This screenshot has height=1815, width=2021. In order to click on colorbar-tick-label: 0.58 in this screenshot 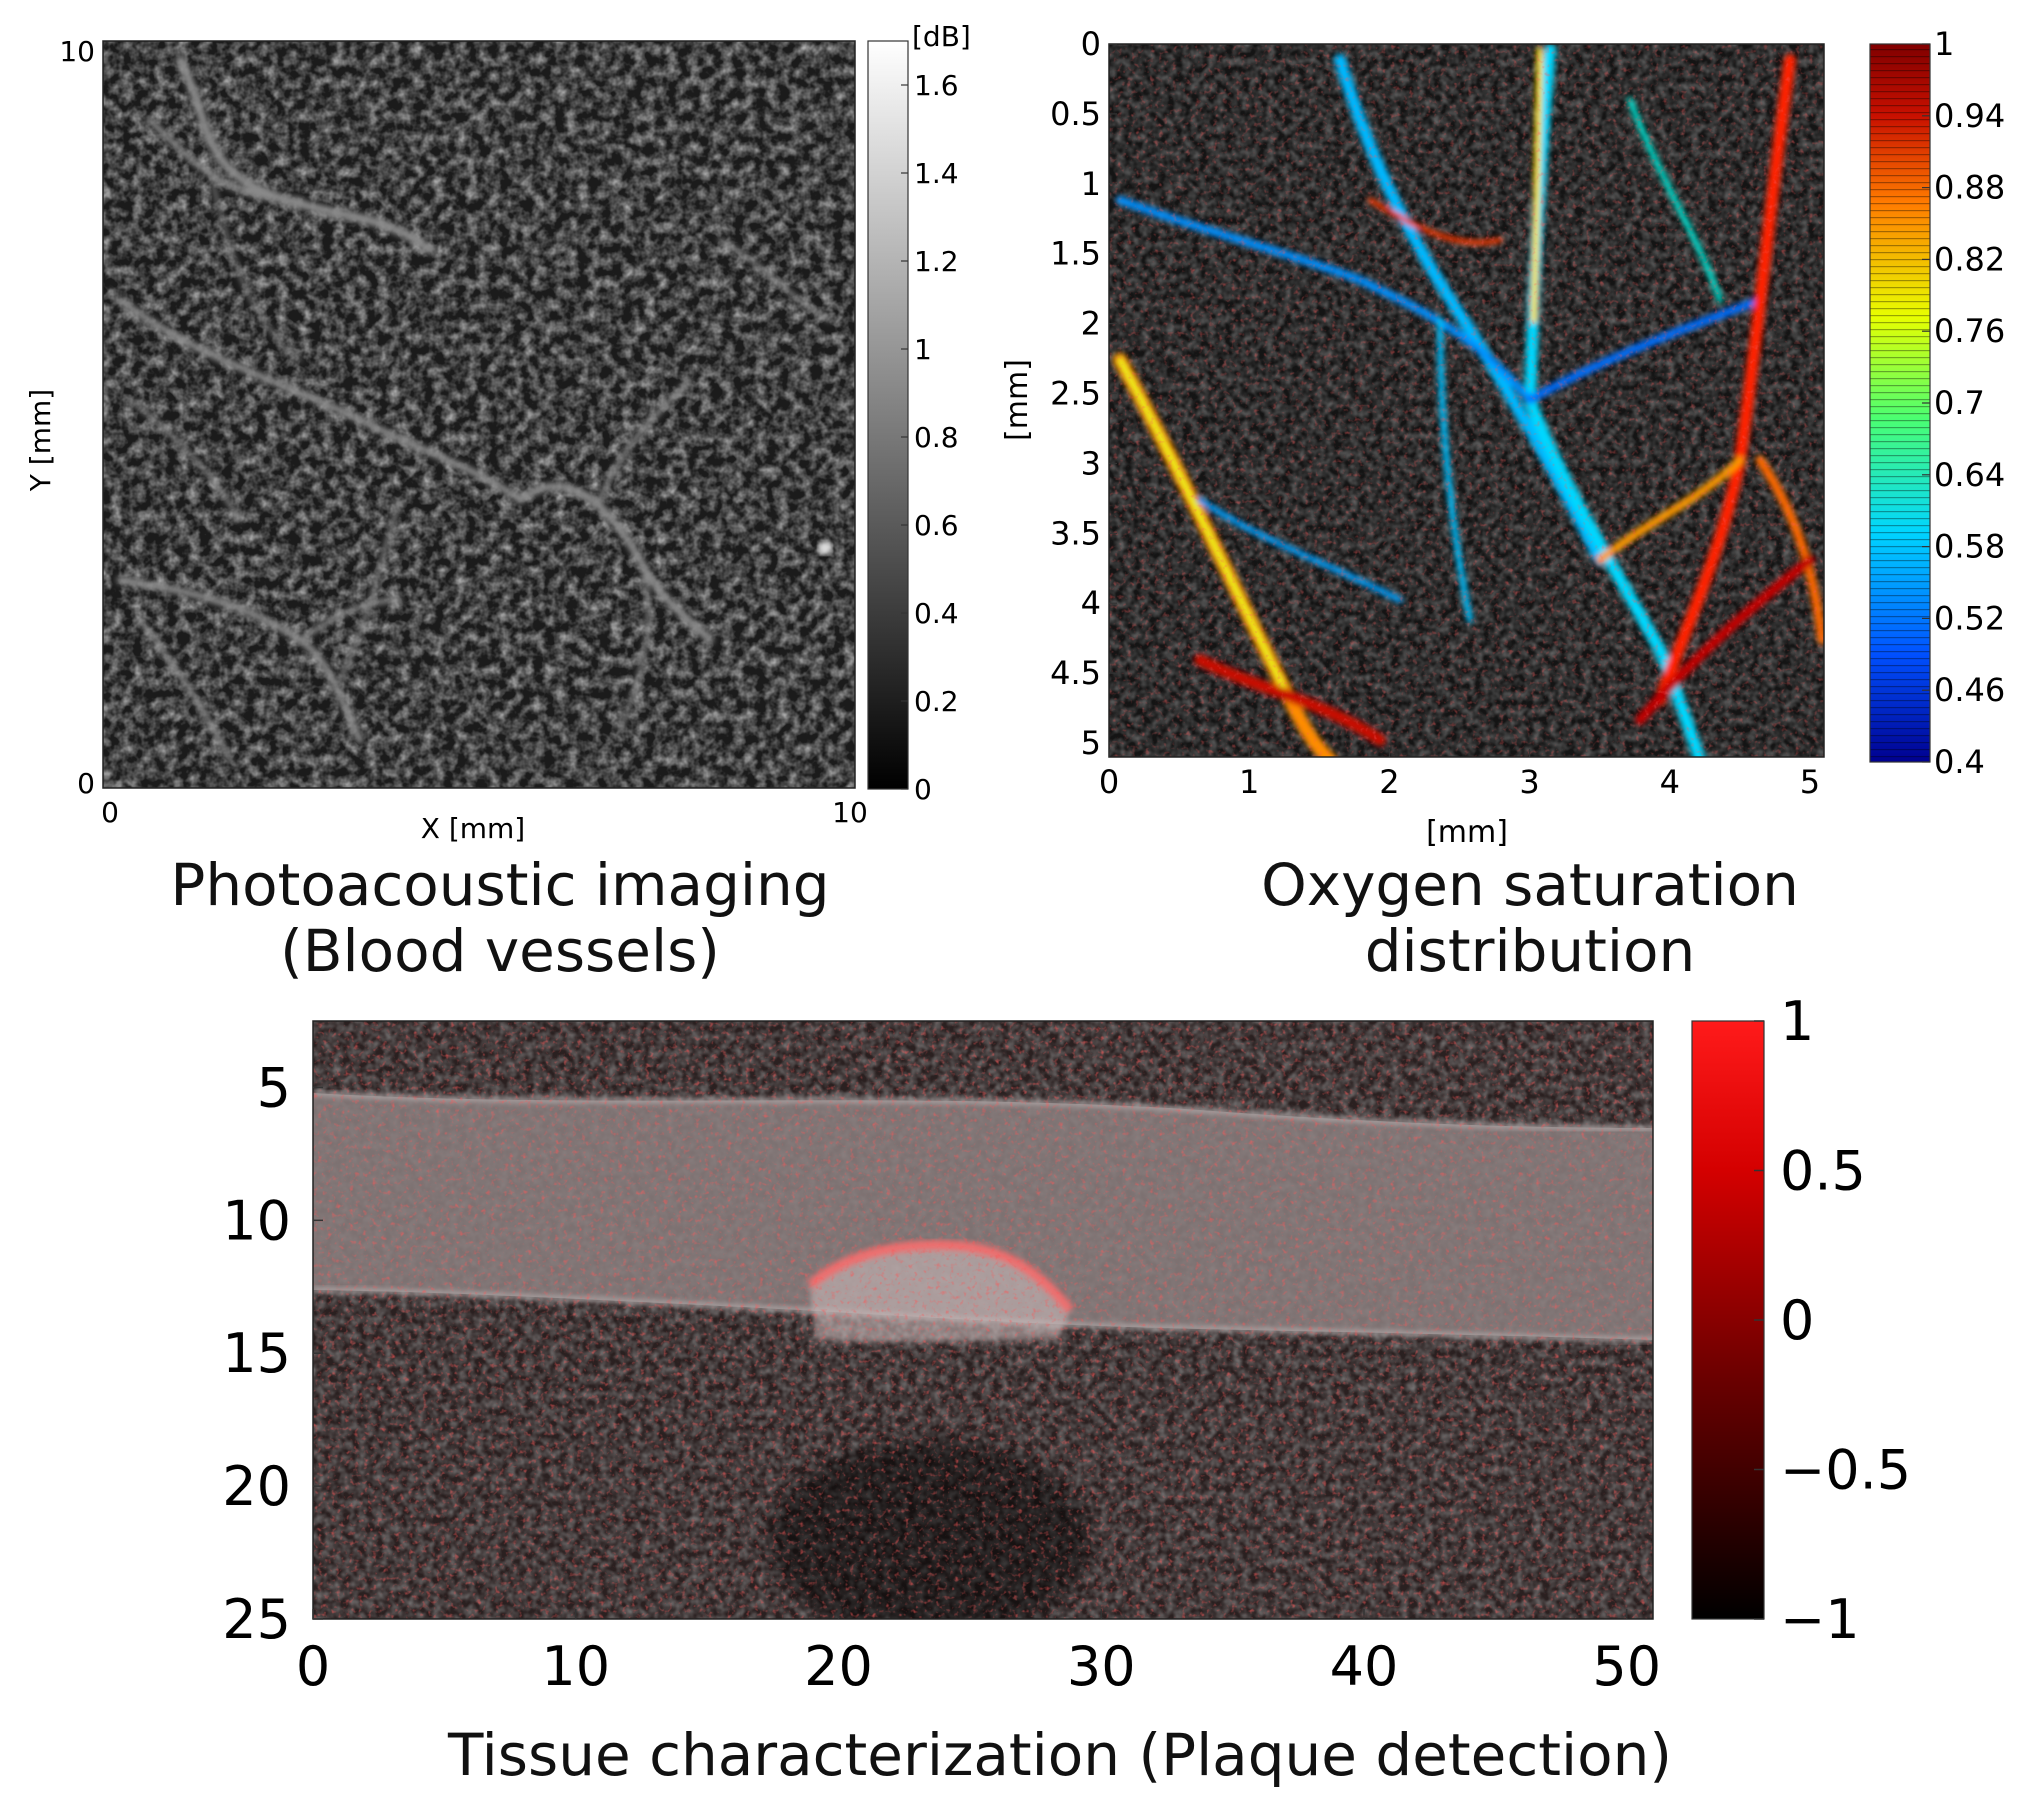, I will do `click(1969, 547)`.